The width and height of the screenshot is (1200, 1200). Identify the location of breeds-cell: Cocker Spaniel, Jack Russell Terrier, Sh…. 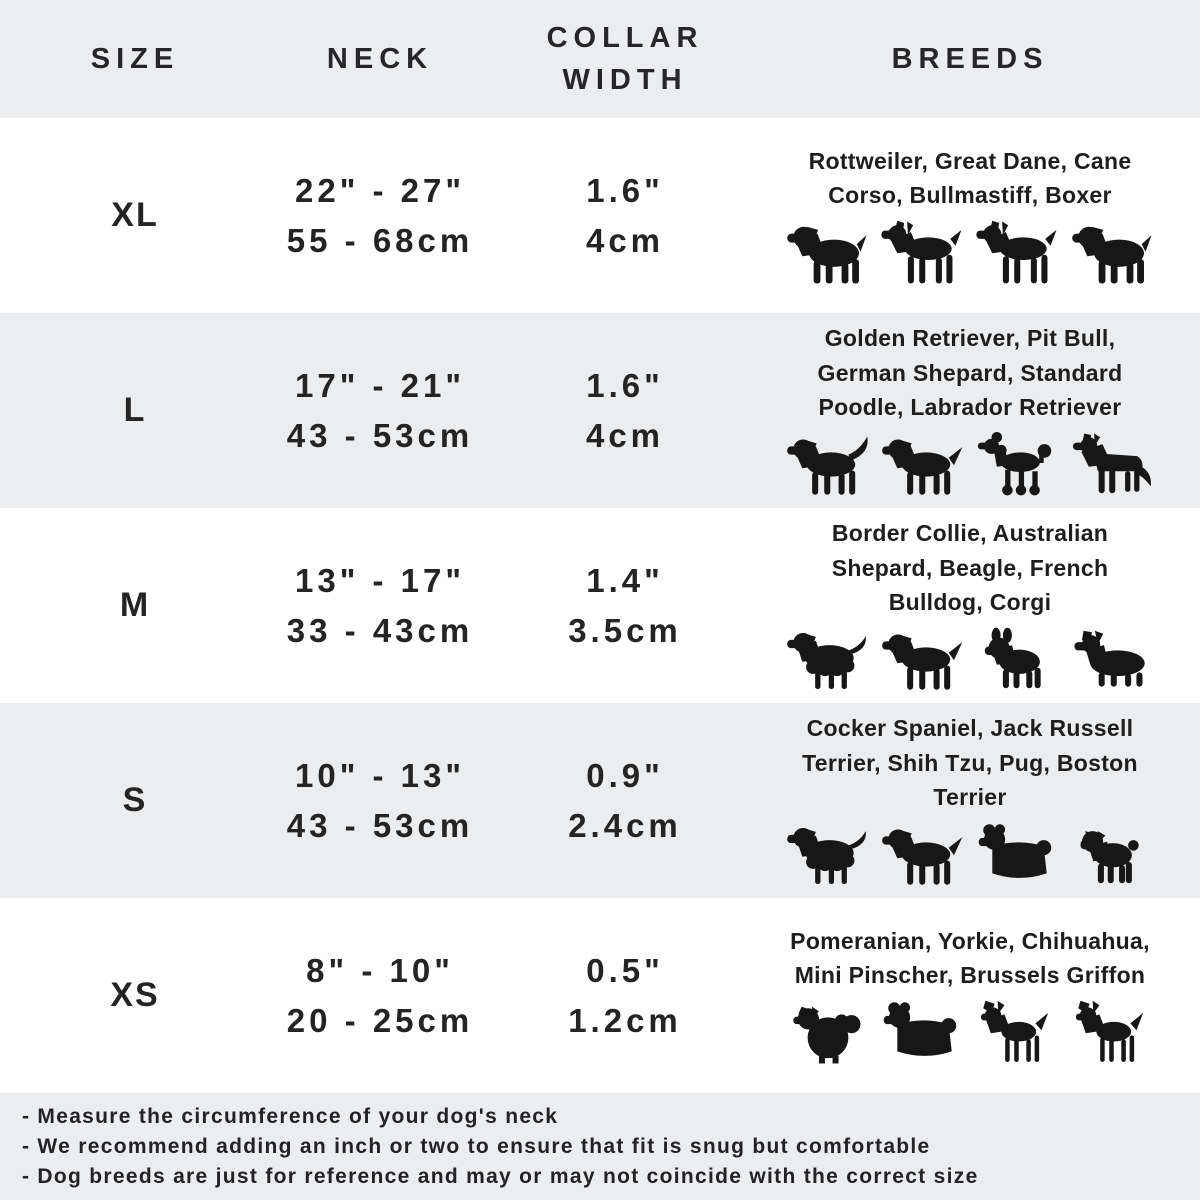
(980, 800).